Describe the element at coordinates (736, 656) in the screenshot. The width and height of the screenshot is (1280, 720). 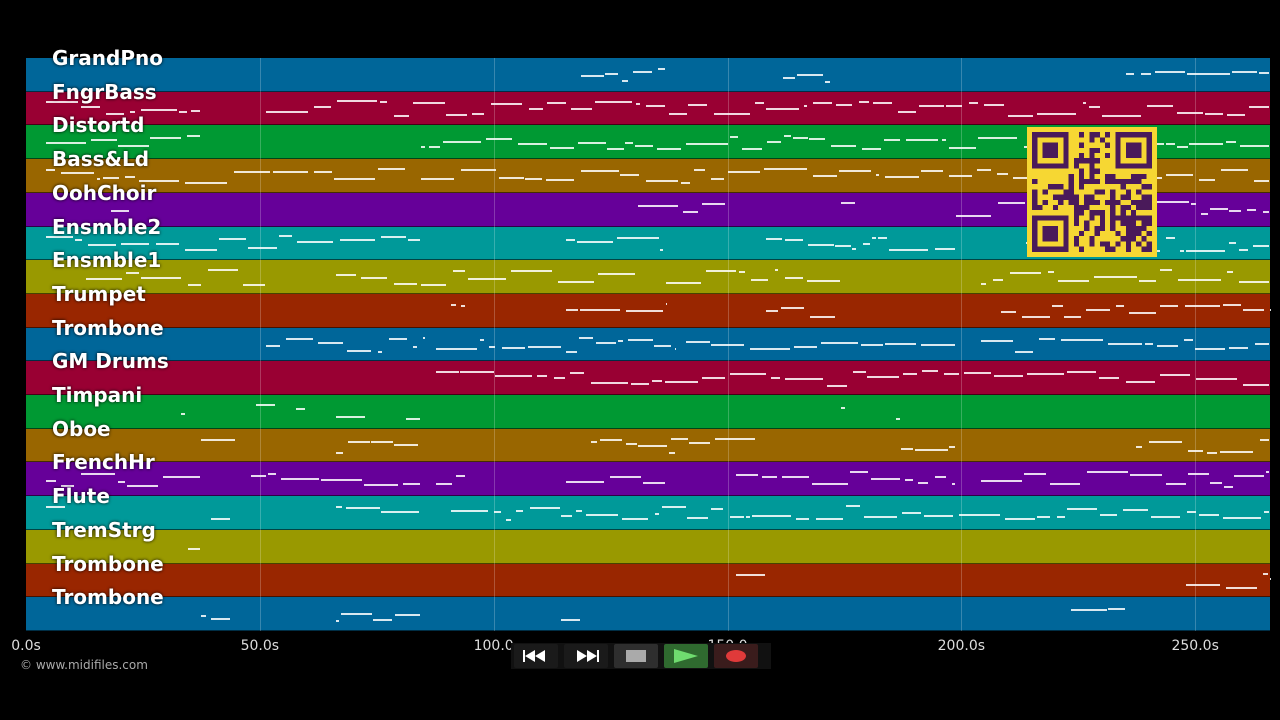
I see `record-button` at that location.